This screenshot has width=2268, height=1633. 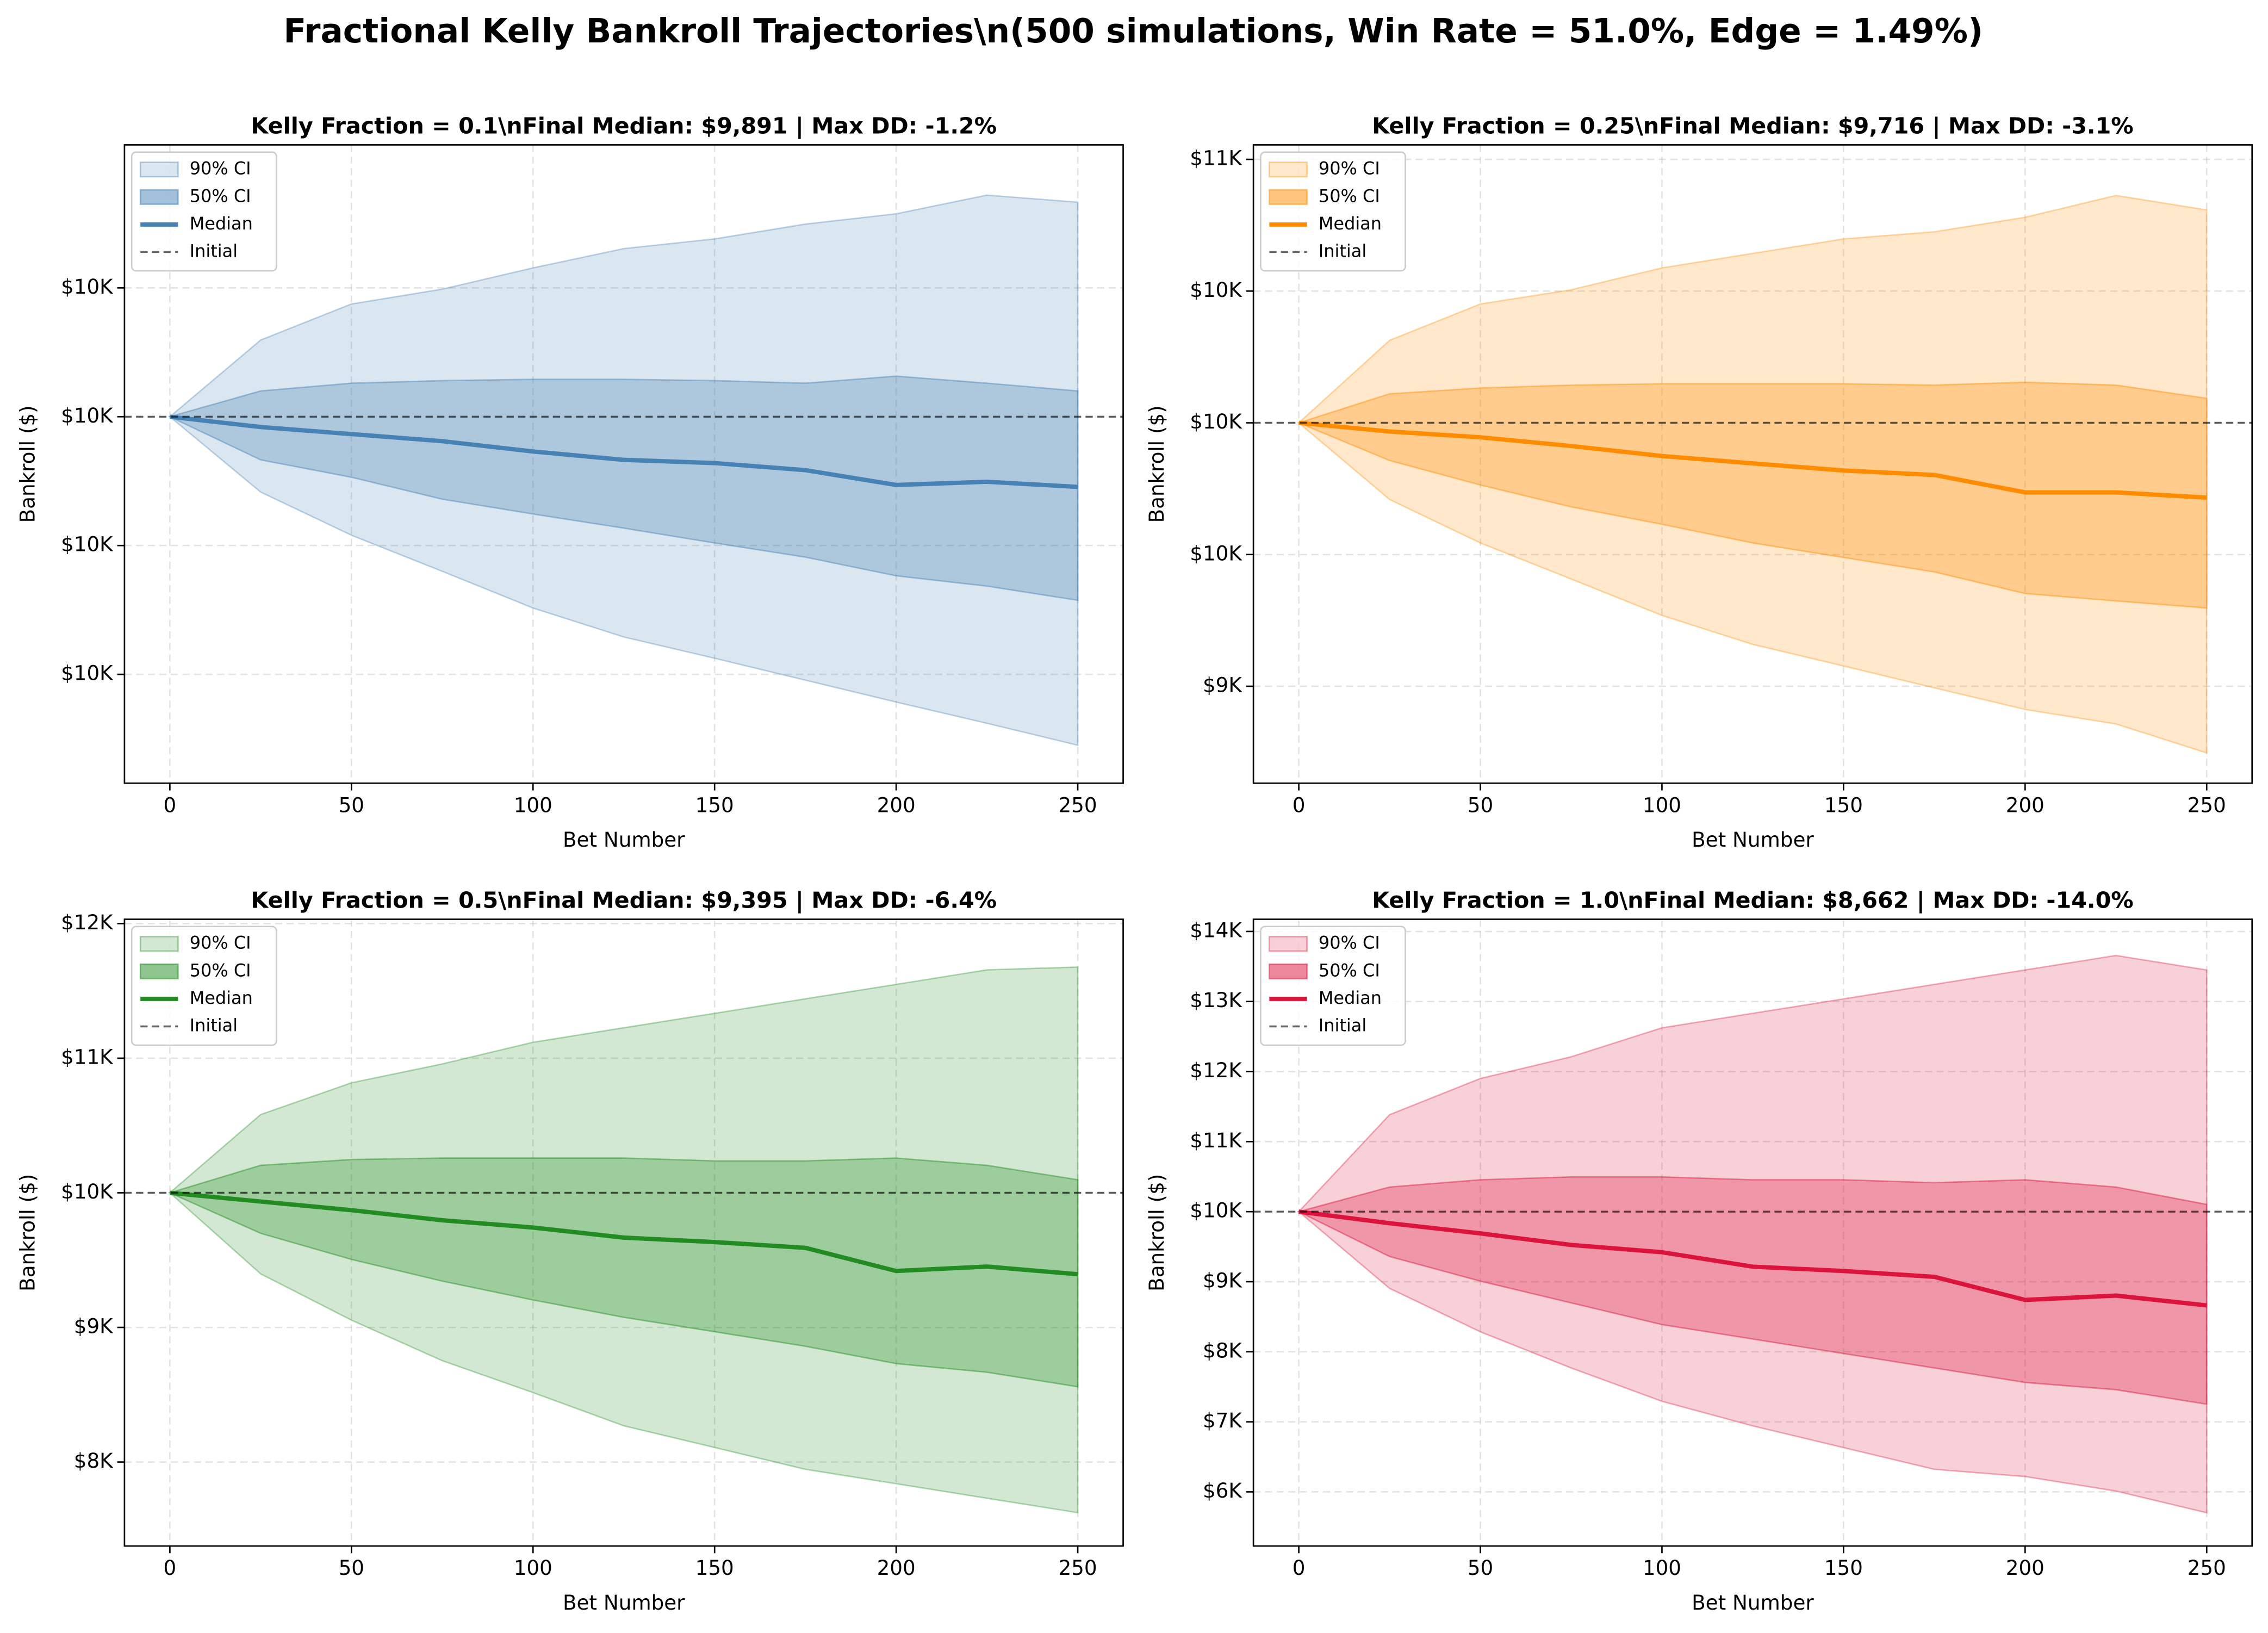 What do you see at coordinates (1222, 1420) in the screenshot?
I see `y-tick-label: $7K` at bounding box center [1222, 1420].